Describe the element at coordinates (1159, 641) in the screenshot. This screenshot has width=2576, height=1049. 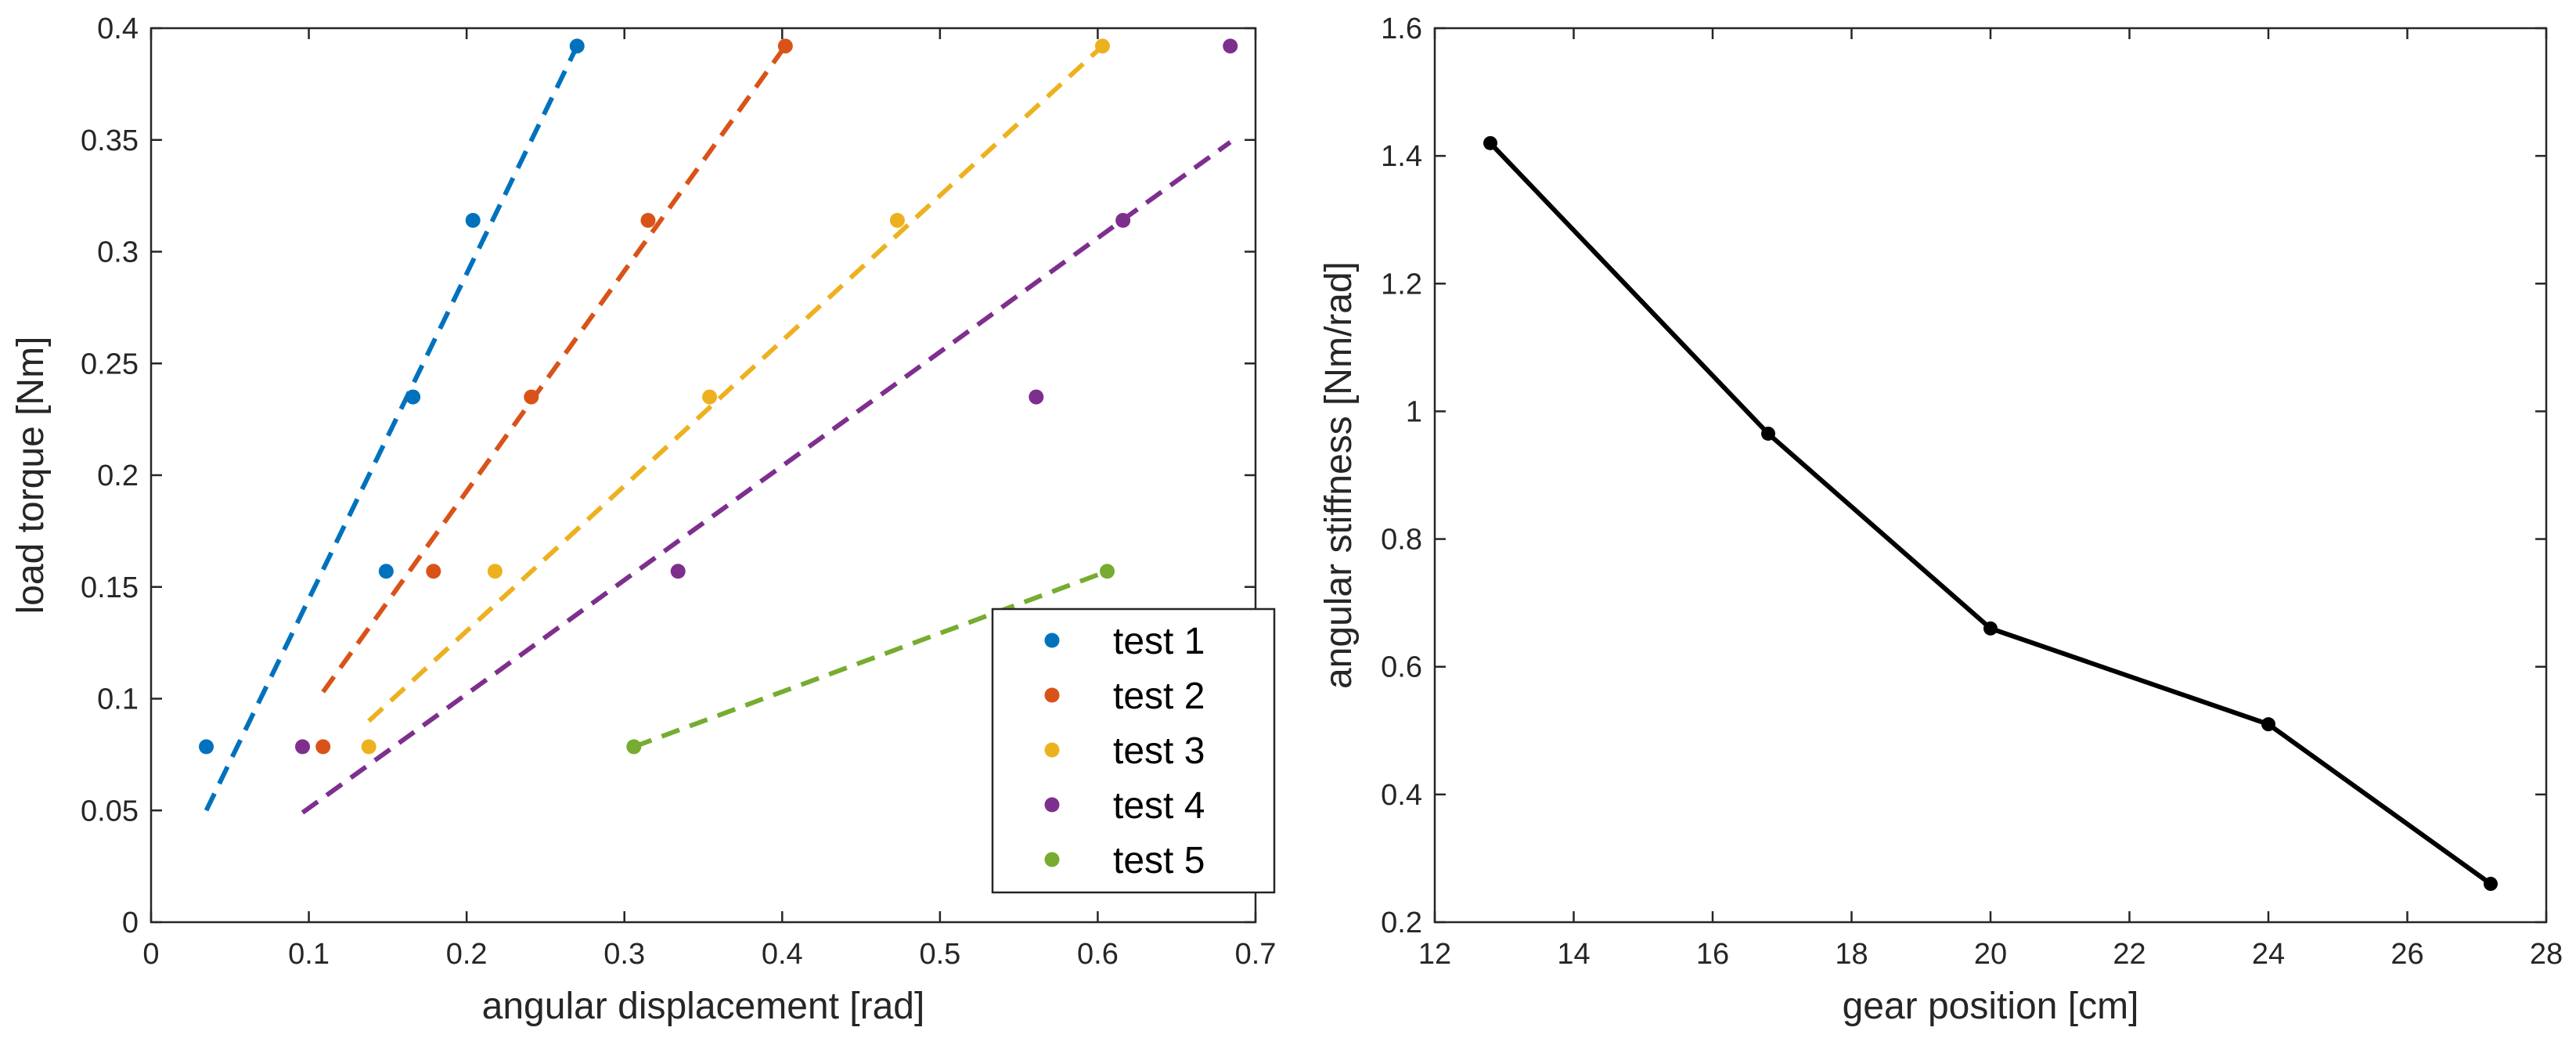
I see `legend-label: test 1` at that location.